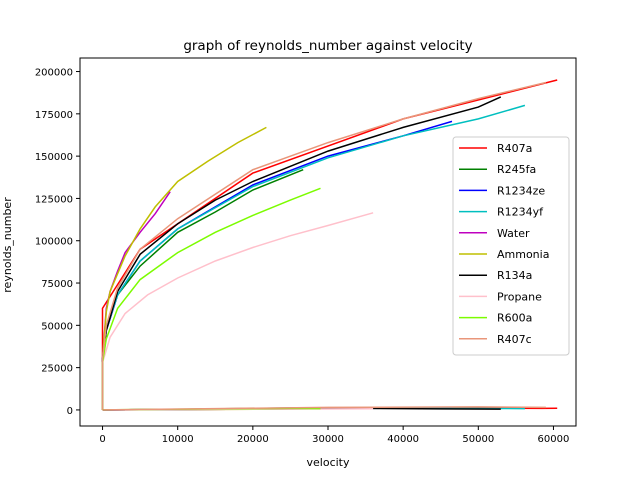  Describe the element at coordinates (57, 369) in the screenshot. I see `y-tick-label: 25000` at that location.